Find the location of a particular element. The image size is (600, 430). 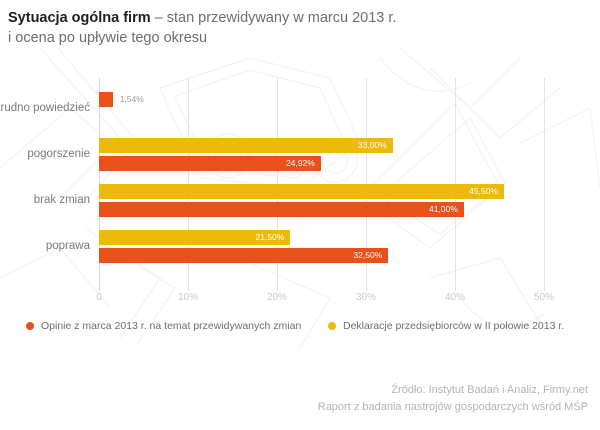

row-bars: 45,50% 41,00% is located at coordinates (301, 202).